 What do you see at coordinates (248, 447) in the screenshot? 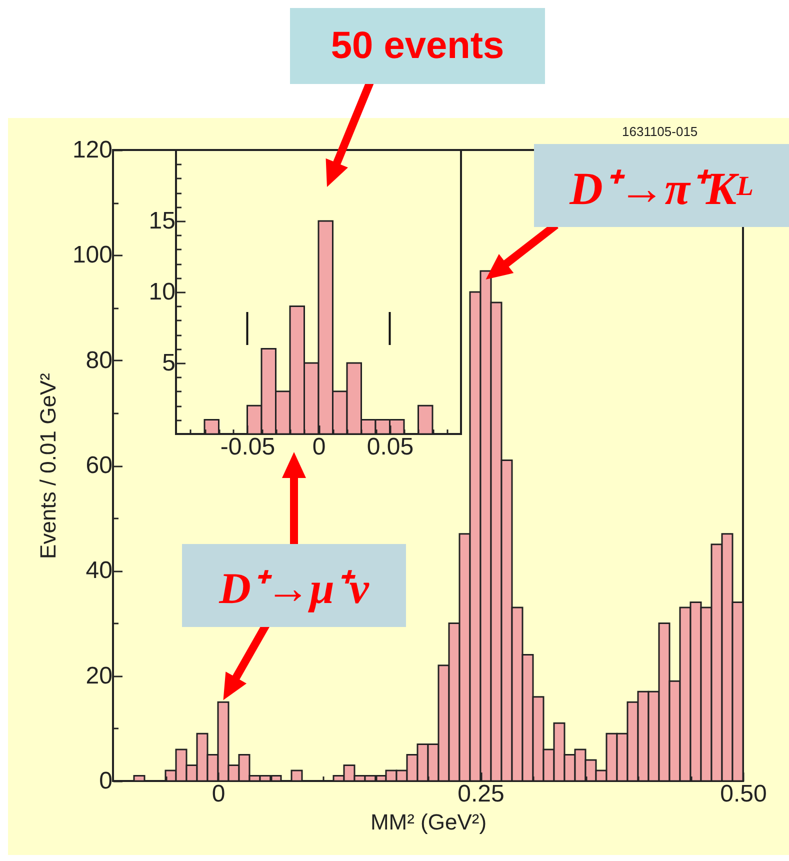
I see `x-tick-label: -0.05` at bounding box center [248, 447].